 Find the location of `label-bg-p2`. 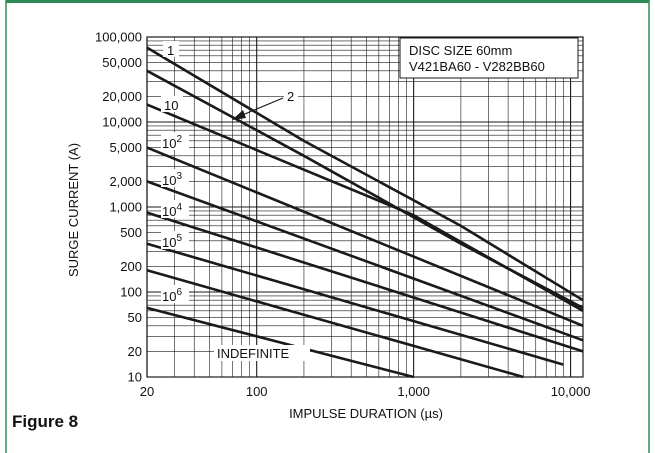

label-bg-p2 is located at coordinates (175, 141).